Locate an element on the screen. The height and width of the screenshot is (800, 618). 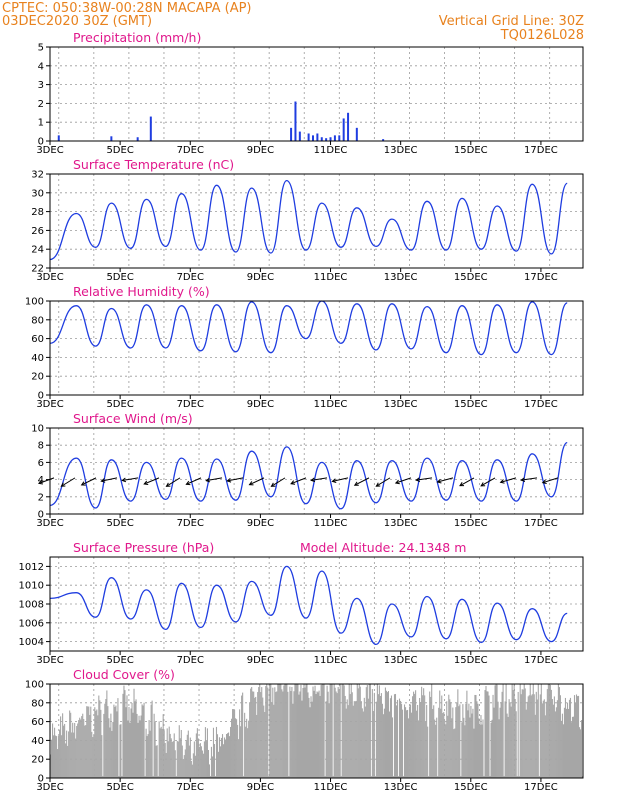
y-tick-label: 0 is located at coordinates (41, 396).